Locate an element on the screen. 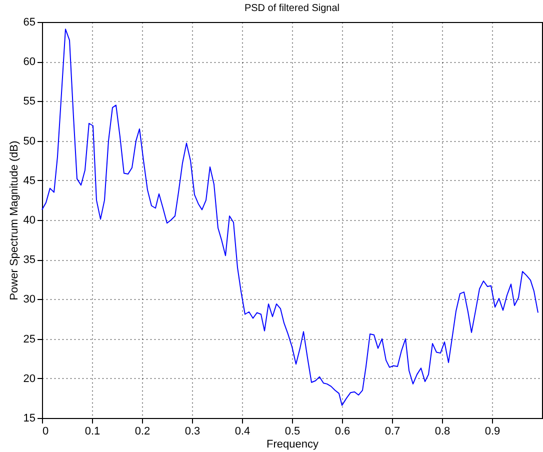 Image resolution: width=543 pixels, height=452 pixels. y-tick-label: 35 is located at coordinates (29, 260).